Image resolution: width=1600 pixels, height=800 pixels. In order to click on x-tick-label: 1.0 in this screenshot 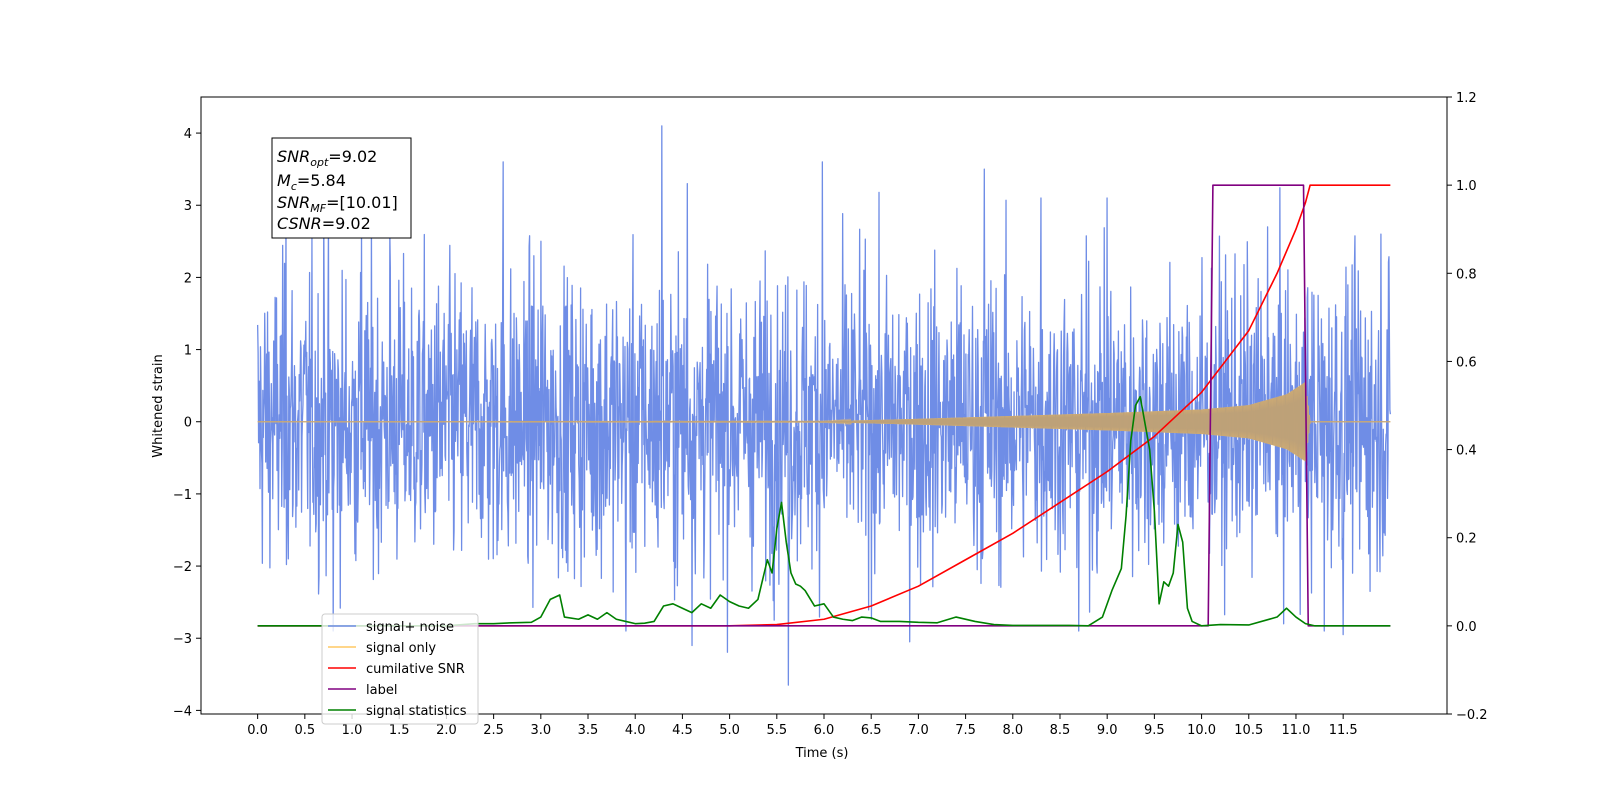, I will do `click(352, 730)`.